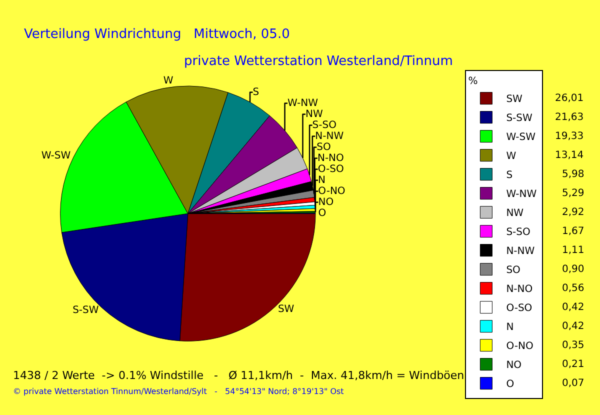 The height and width of the screenshot is (415, 600). Describe the element at coordinates (511, 156) in the screenshot. I see `legend-label: W` at that location.